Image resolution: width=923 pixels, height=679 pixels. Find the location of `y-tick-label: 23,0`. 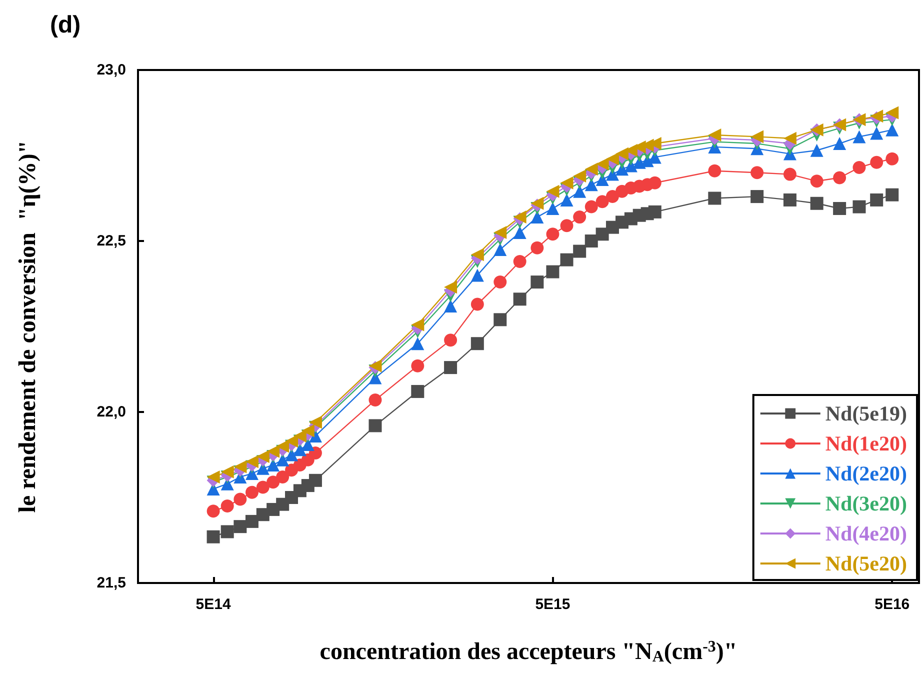

y-tick-label: 23,0 is located at coordinates (111, 70).